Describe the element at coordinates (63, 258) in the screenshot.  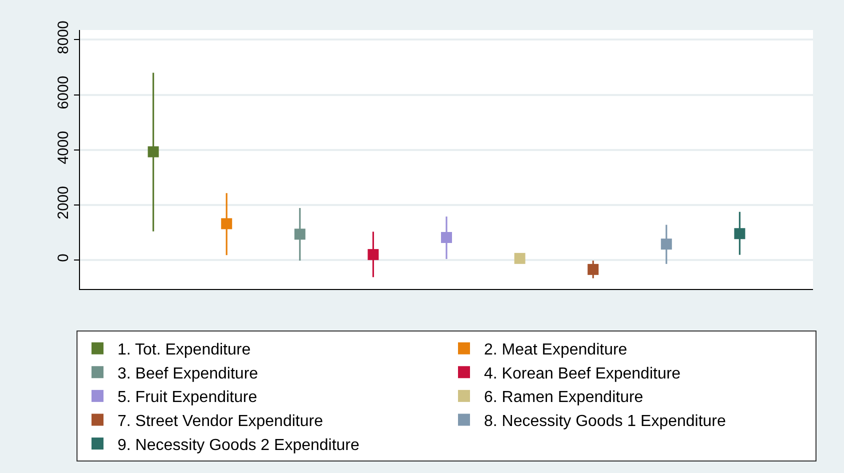
I see `y-tick-label: 0` at that location.